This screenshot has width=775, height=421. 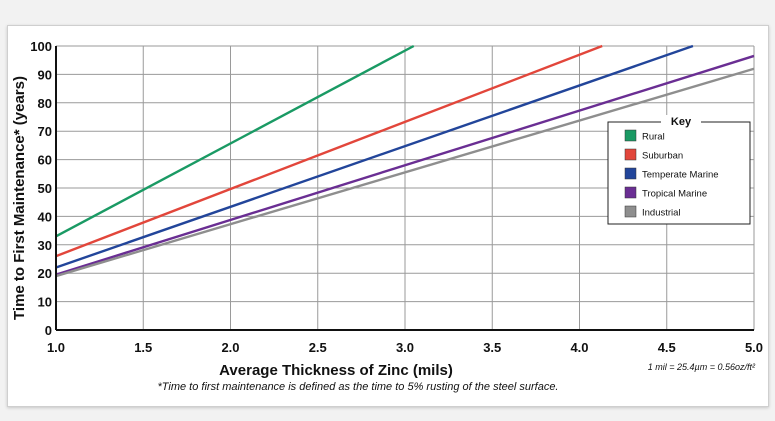 What do you see at coordinates (492, 347) in the screenshot?
I see `x-tick-label: 3.5` at bounding box center [492, 347].